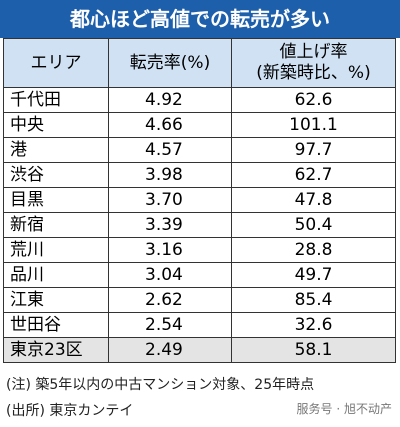 Image resolution: width=400 pixels, height=427 pixels. I want to click on table-row: 目黒 3.70 47.8, so click(199, 200).